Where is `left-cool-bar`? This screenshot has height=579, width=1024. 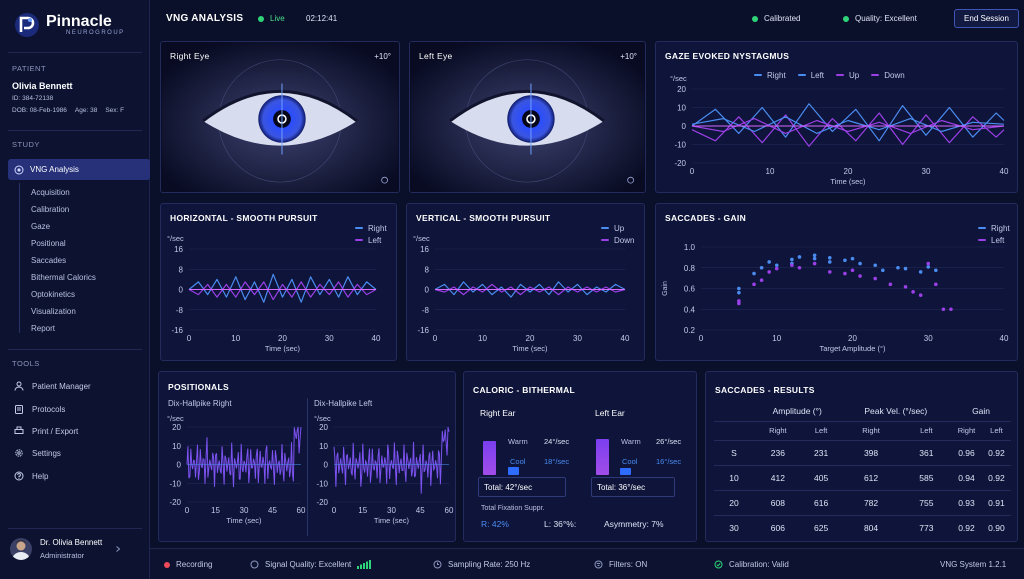 left-cool-bar is located at coordinates (625, 471).